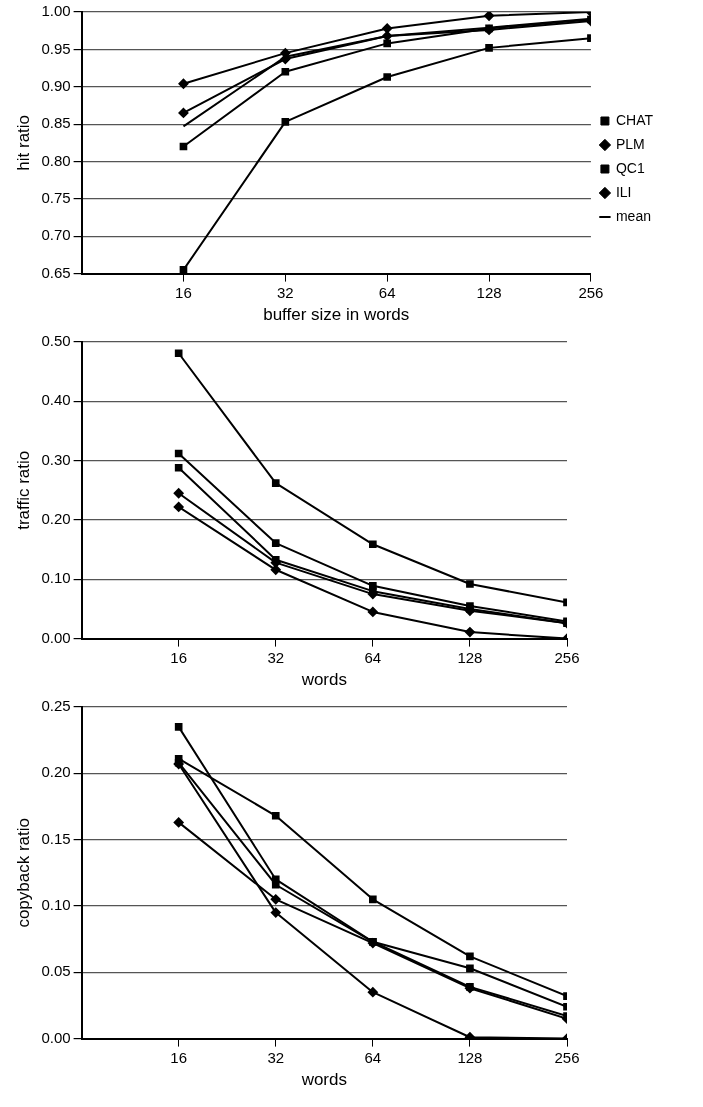 The image size is (703, 1107). Describe the element at coordinates (56, 197) in the screenshot. I see `y-tick-label: 0.75` at that location.